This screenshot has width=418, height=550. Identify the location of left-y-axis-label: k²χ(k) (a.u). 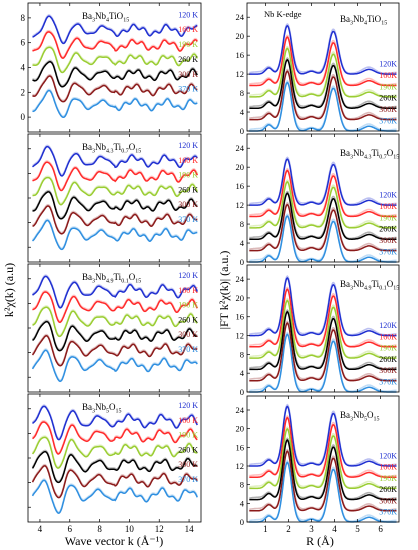
(9, 290).